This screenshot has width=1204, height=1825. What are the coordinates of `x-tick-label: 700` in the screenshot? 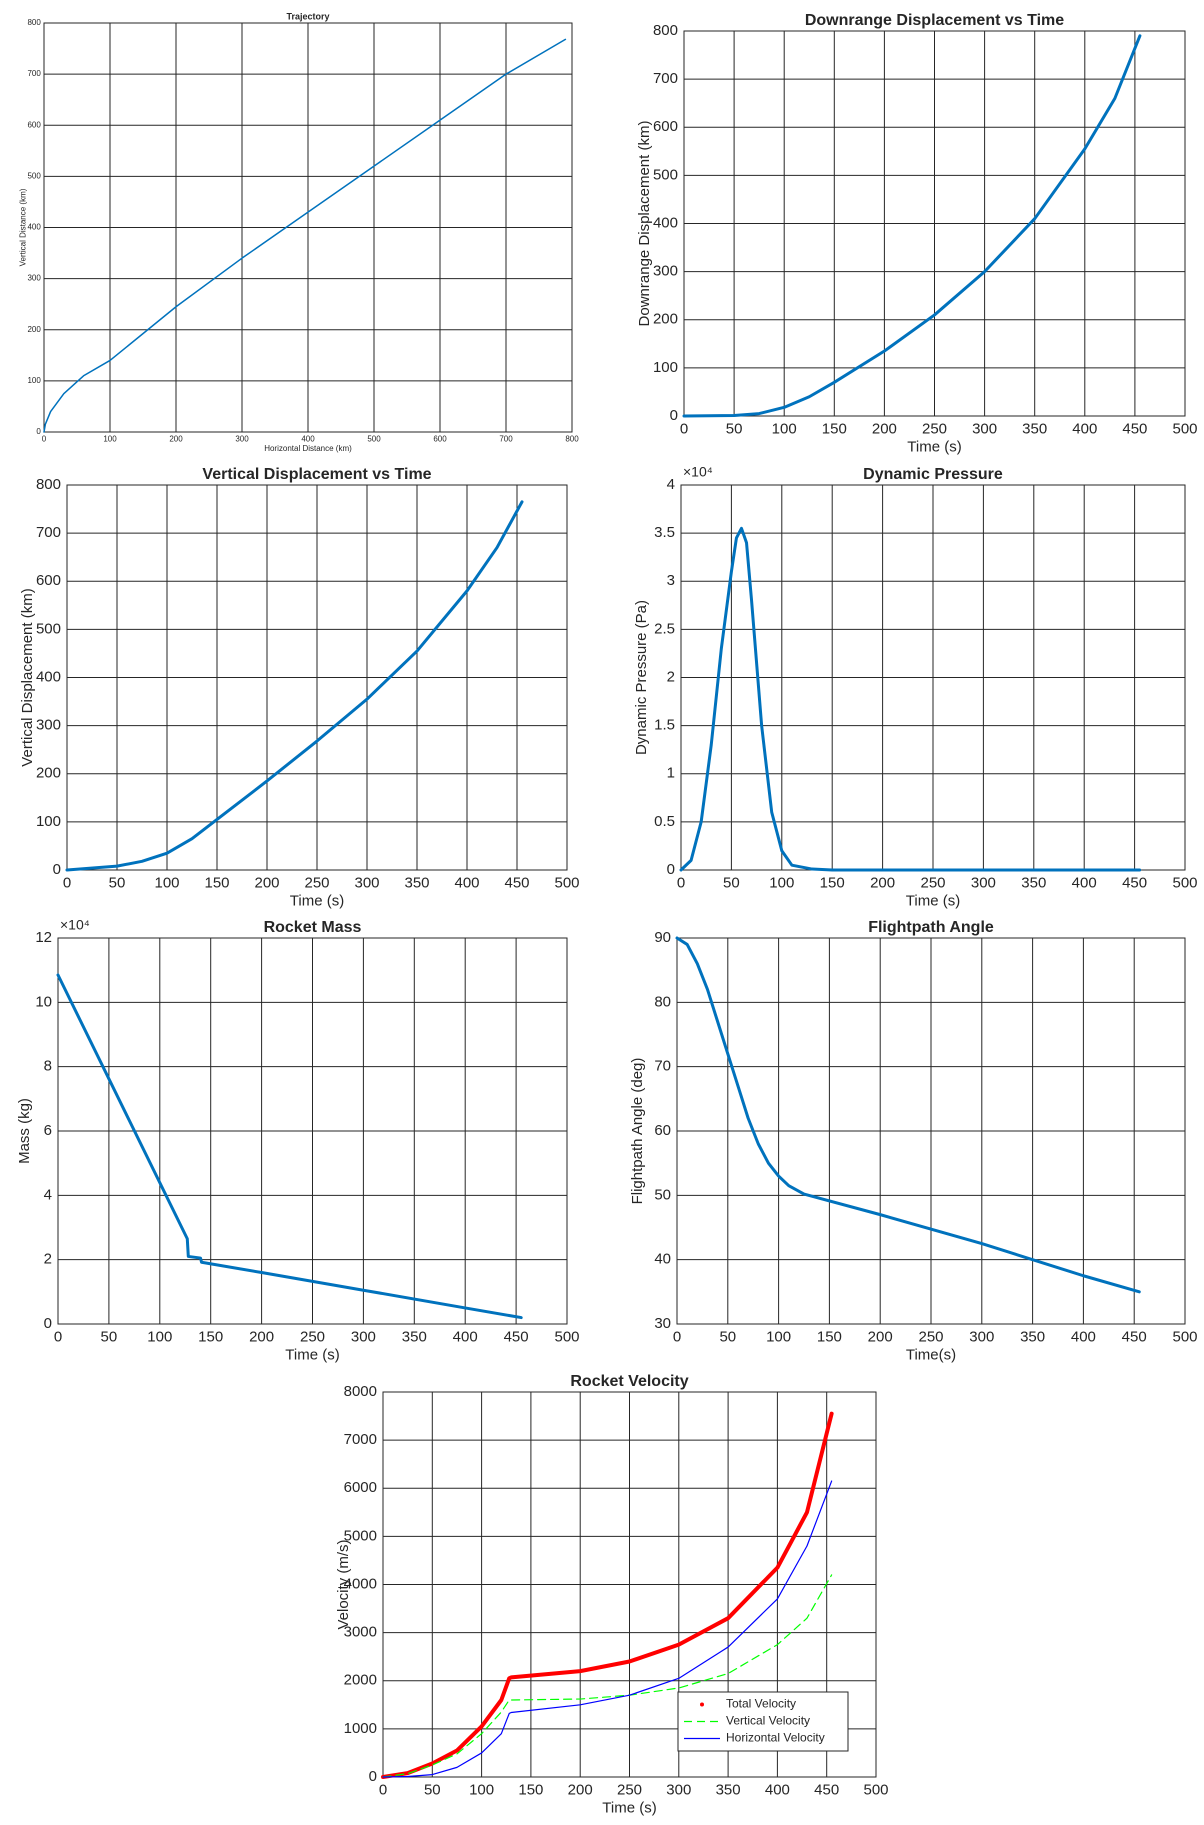 It's located at (506, 438).